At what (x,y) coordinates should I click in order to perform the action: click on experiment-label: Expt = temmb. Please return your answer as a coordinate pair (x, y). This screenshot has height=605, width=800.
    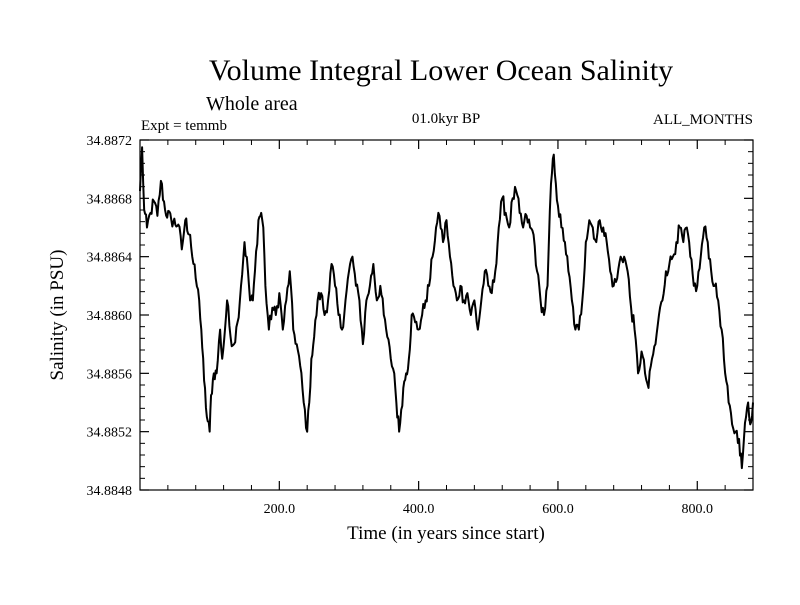
    Looking at the image, I should click on (184, 126).